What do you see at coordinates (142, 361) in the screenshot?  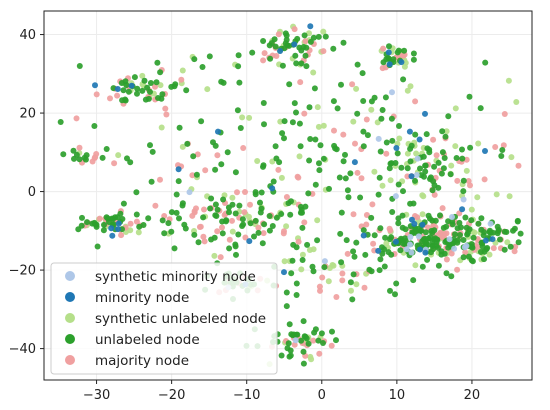 I see `legend-label: majority node` at bounding box center [142, 361].